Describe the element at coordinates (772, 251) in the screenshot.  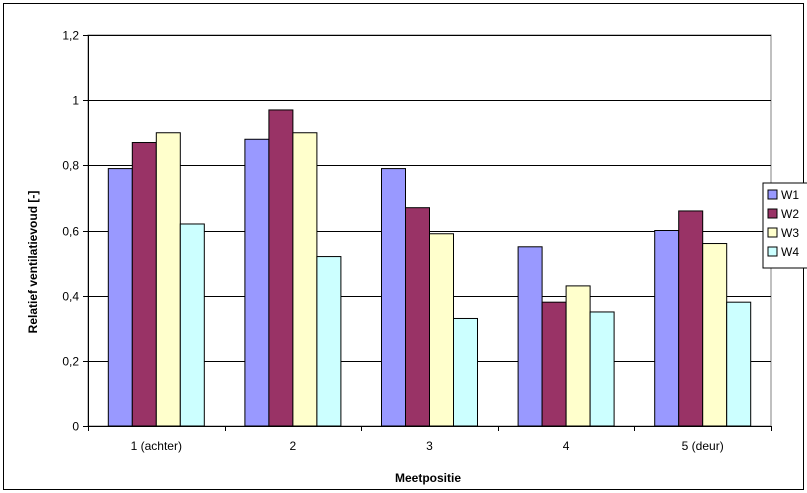
I see `legend-swatch-w4` at that location.